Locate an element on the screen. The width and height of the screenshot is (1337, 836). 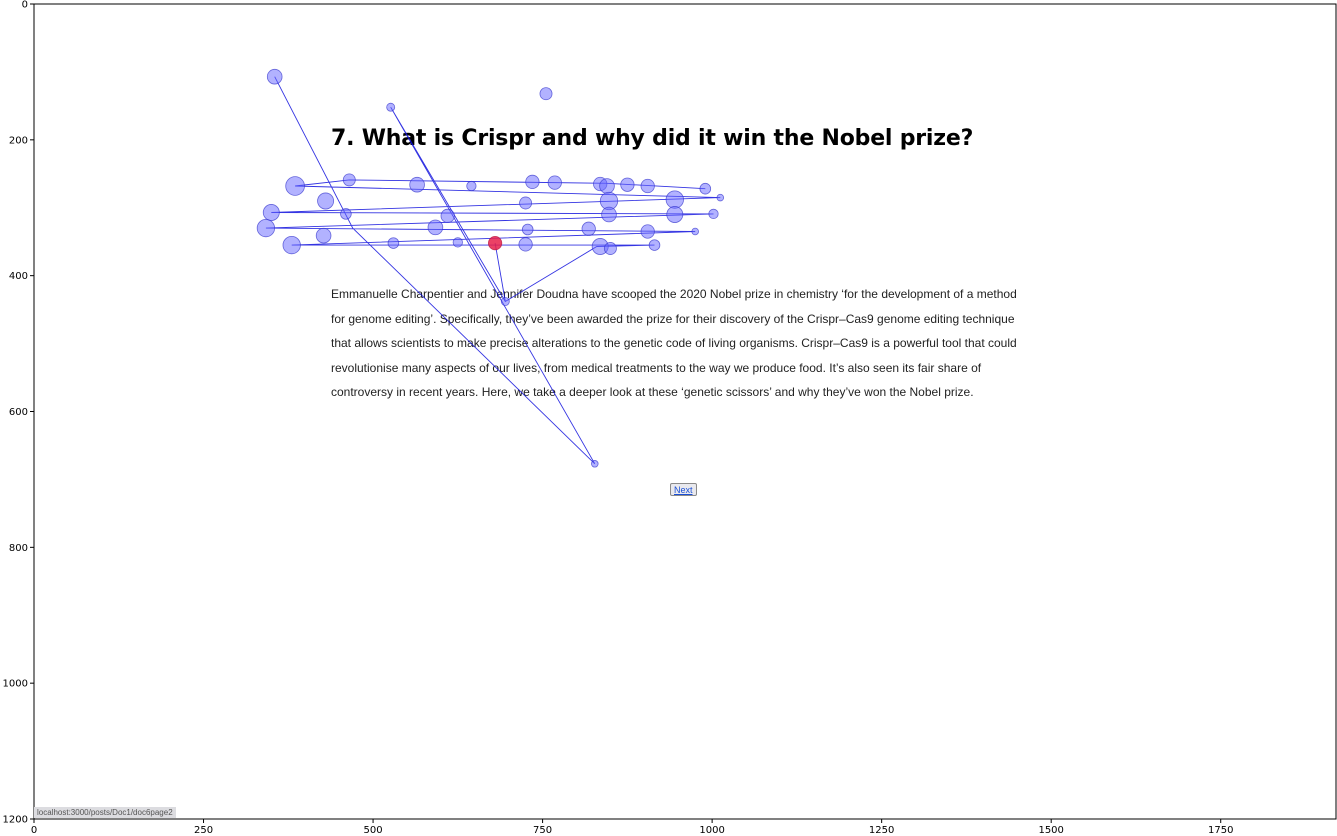
x-tick-label: 500 is located at coordinates (373, 830).